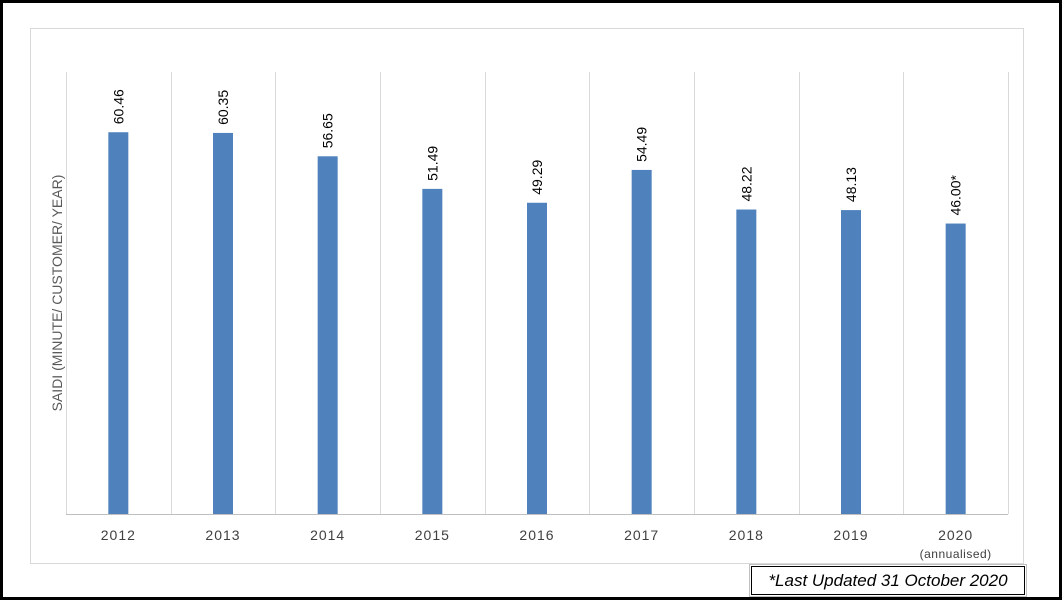  Describe the element at coordinates (222, 535) in the screenshot. I see `x-tick-label: 2013` at that location.